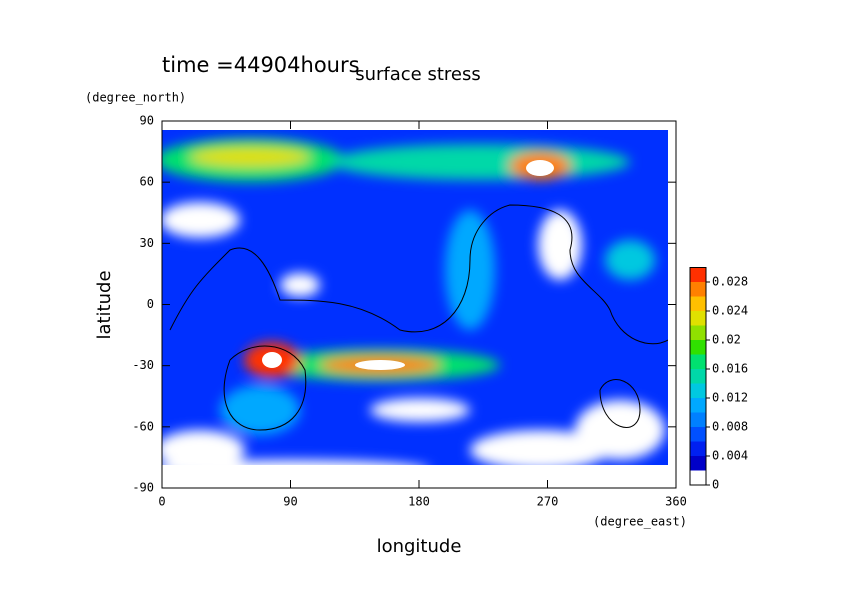 The width and height of the screenshot is (842, 595). I want to click on y-tick-label: -60, so click(143, 426).